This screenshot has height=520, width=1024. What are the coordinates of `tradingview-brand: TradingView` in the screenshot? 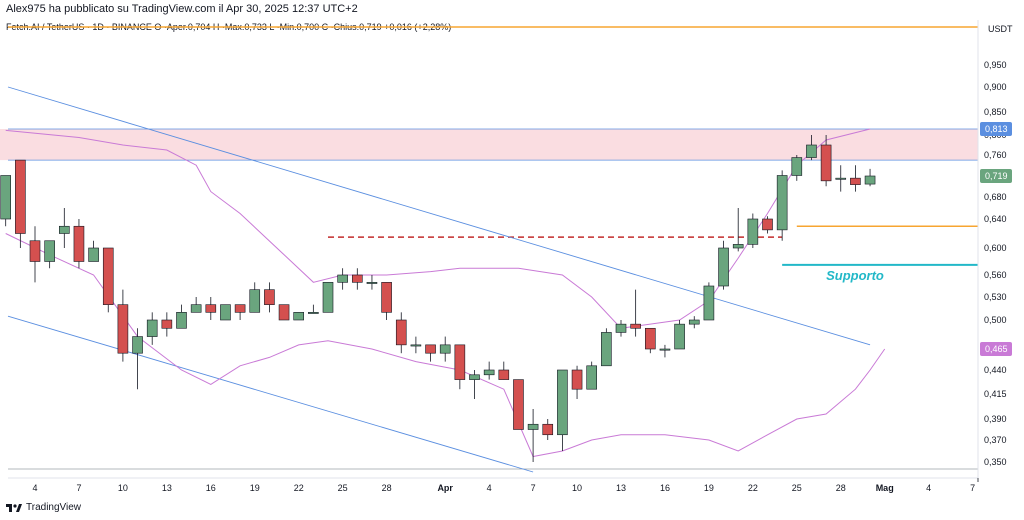 It's located at (43, 507).